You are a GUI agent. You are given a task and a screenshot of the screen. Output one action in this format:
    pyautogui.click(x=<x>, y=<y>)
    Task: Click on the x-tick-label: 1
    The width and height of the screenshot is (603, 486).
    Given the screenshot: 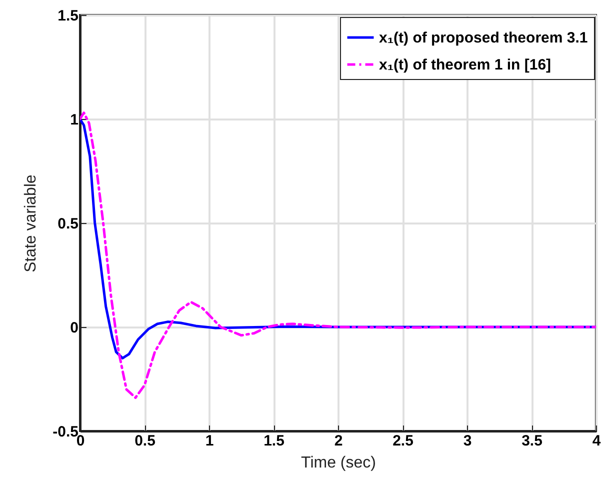 What is the action you would take?
    pyautogui.click(x=209, y=441)
    